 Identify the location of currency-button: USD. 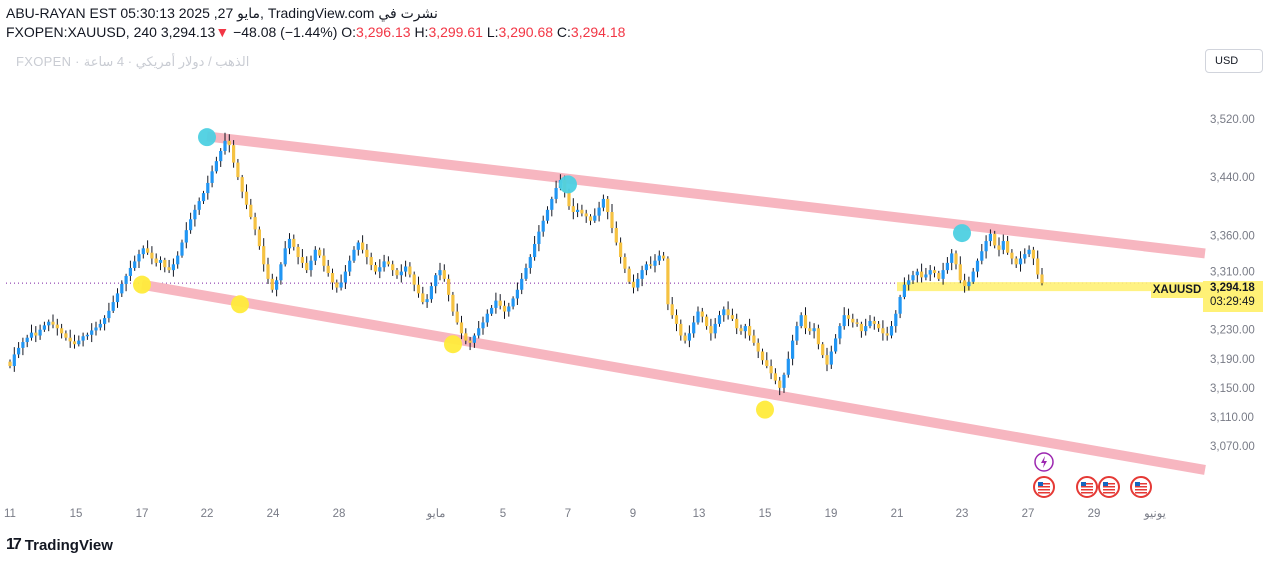
(1234, 61).